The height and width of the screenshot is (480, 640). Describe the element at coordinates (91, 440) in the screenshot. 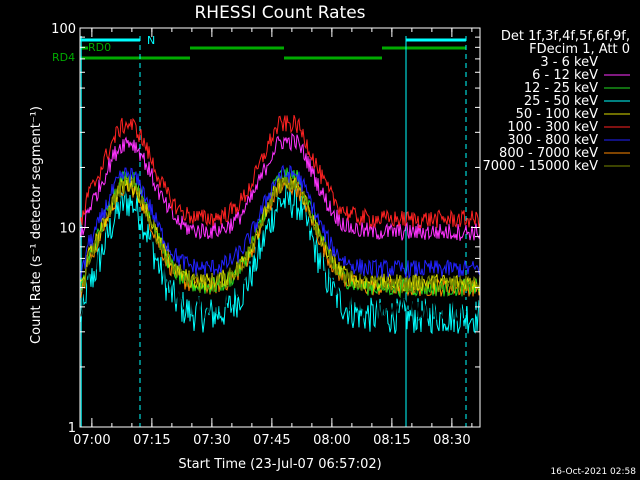

I see `x-tick-label-0: 07:00` at that location.